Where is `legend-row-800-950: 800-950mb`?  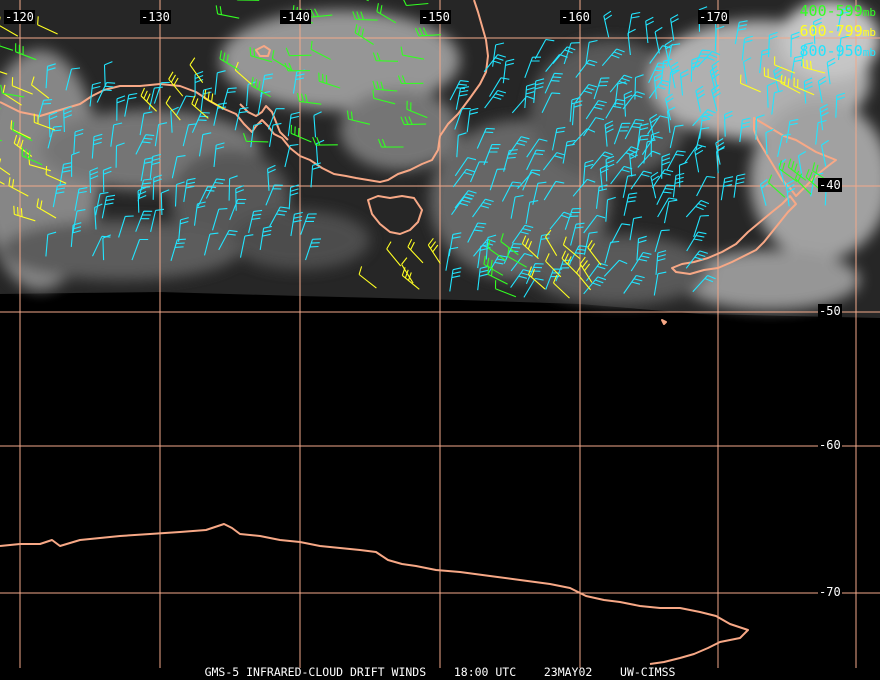 legend-row-800-950: 800-950mb is located at coordinates (838, 52).